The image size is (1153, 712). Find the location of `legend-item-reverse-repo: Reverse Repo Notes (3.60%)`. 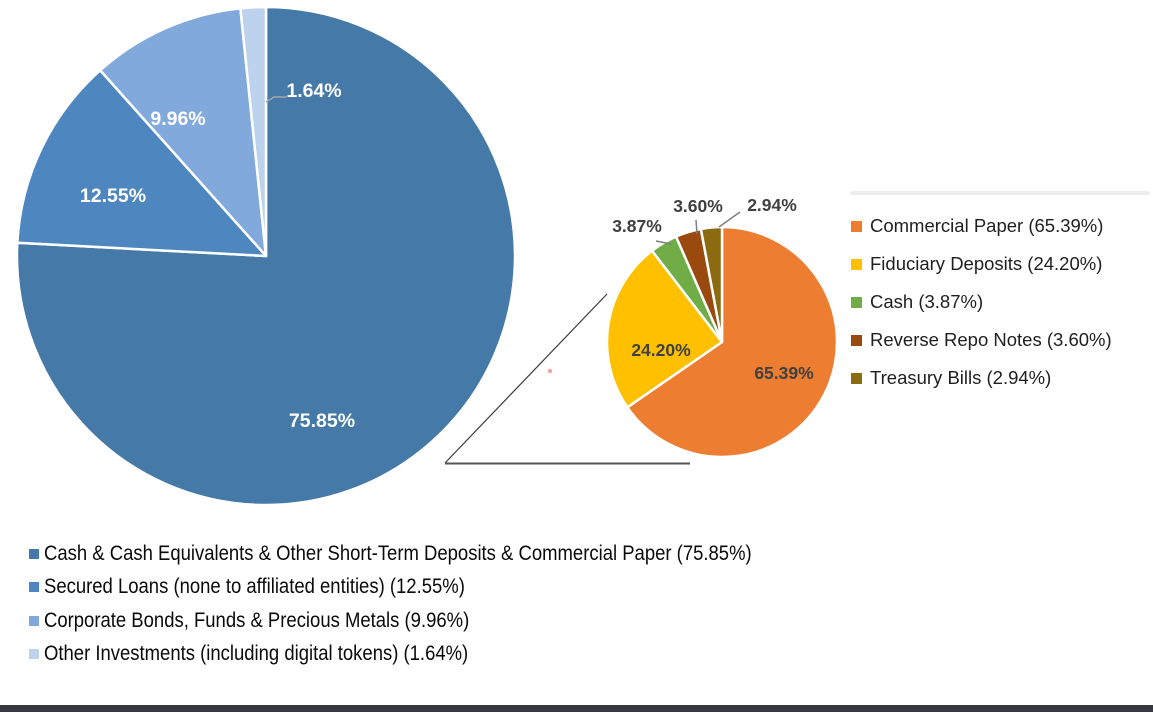

legend-item-reverse-repo: Reverse Repo Notes (3.60%) is located at coordinates (981, 340).